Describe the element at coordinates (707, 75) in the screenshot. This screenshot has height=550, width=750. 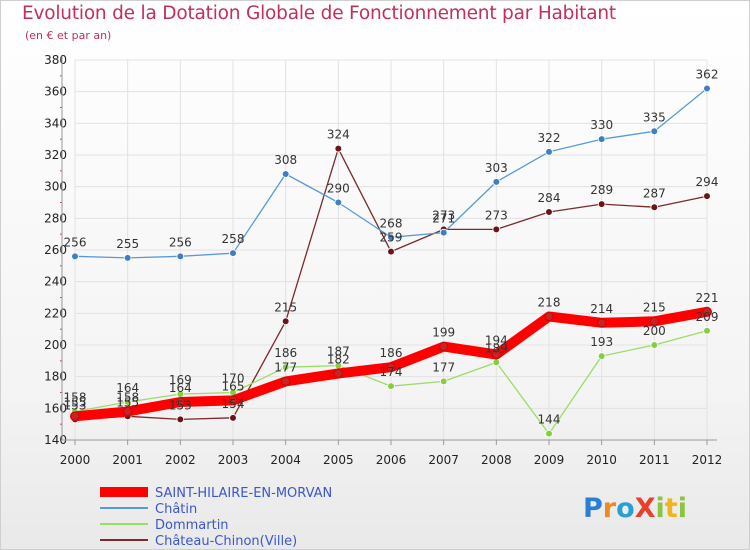
I see `data-label: 362` at that location.